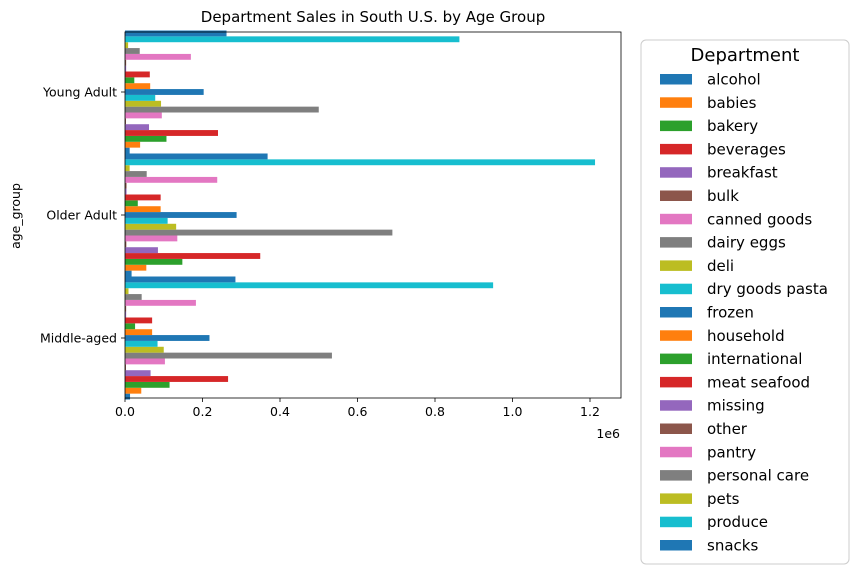  I want to click on bar-young-adult-frozen, so click(164, 92).